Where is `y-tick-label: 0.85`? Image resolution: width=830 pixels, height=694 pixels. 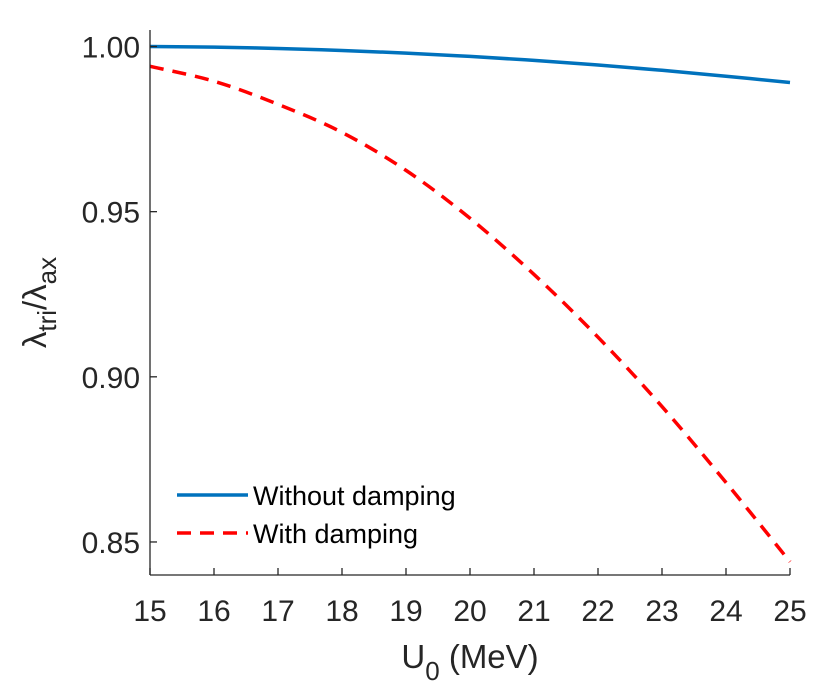
y-tick-label: 0.85 is located at coordinates (111, 543).